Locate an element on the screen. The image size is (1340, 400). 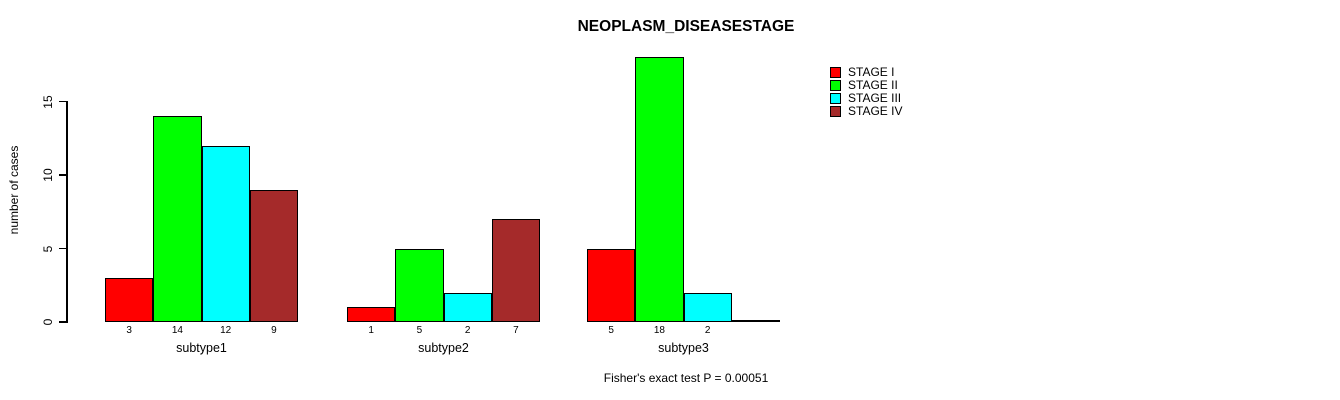
y-axis-tick-label: 0 is located at coordinates (48, 322).